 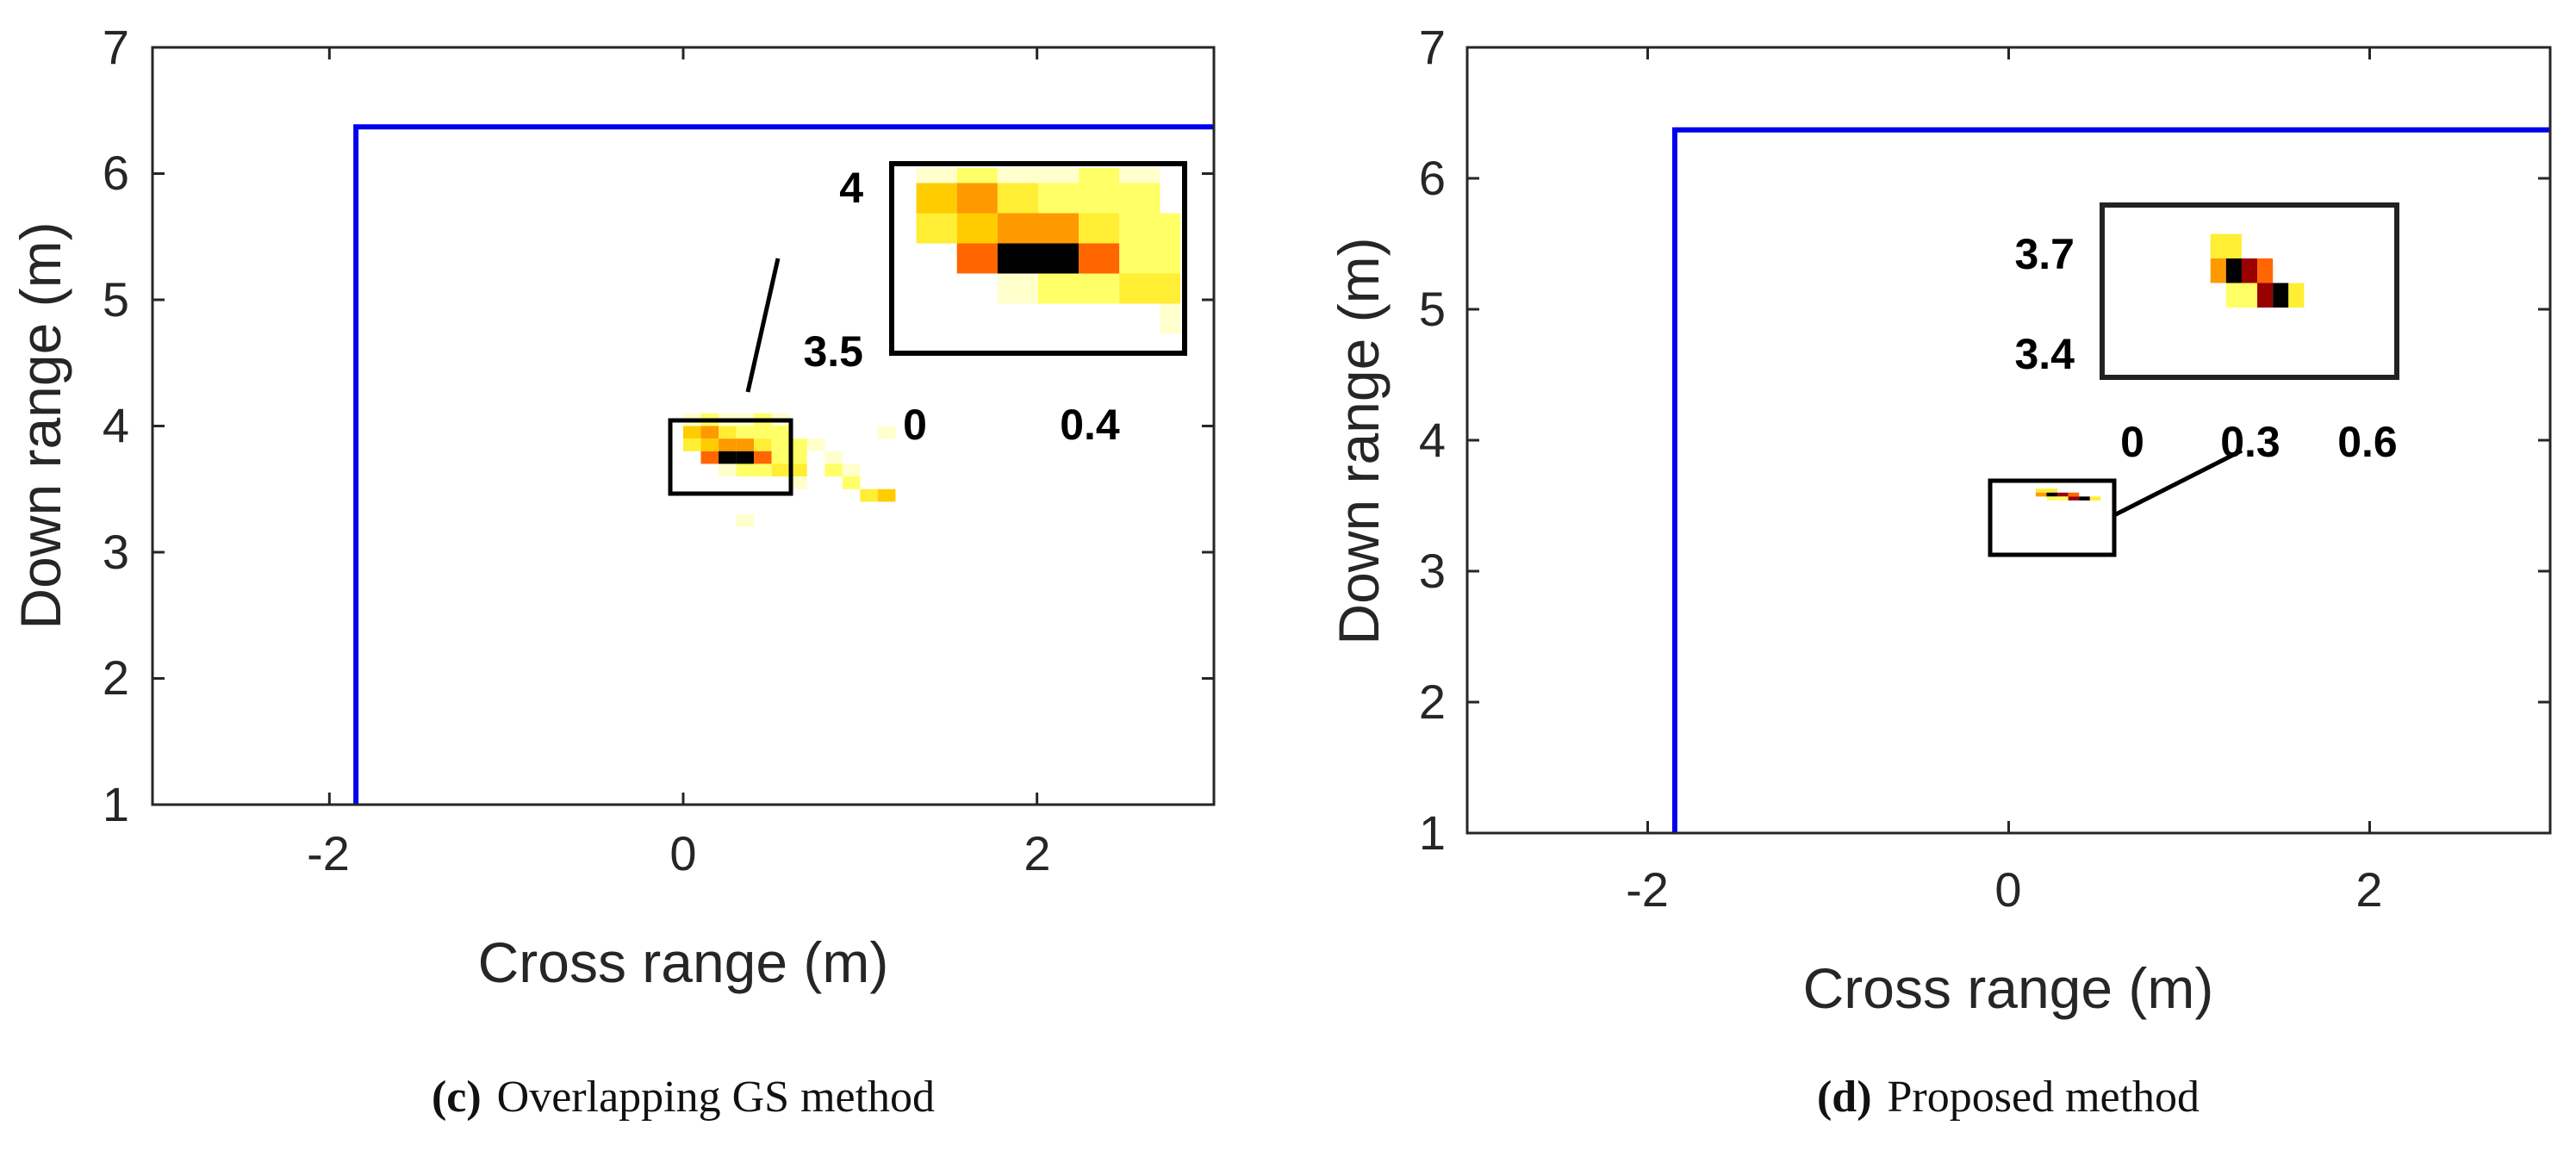 What do you see at coordinates (1648, 889) in the screenshot?
I see `d-xtick-neg2: -2` at bounding box center [1648, 889].